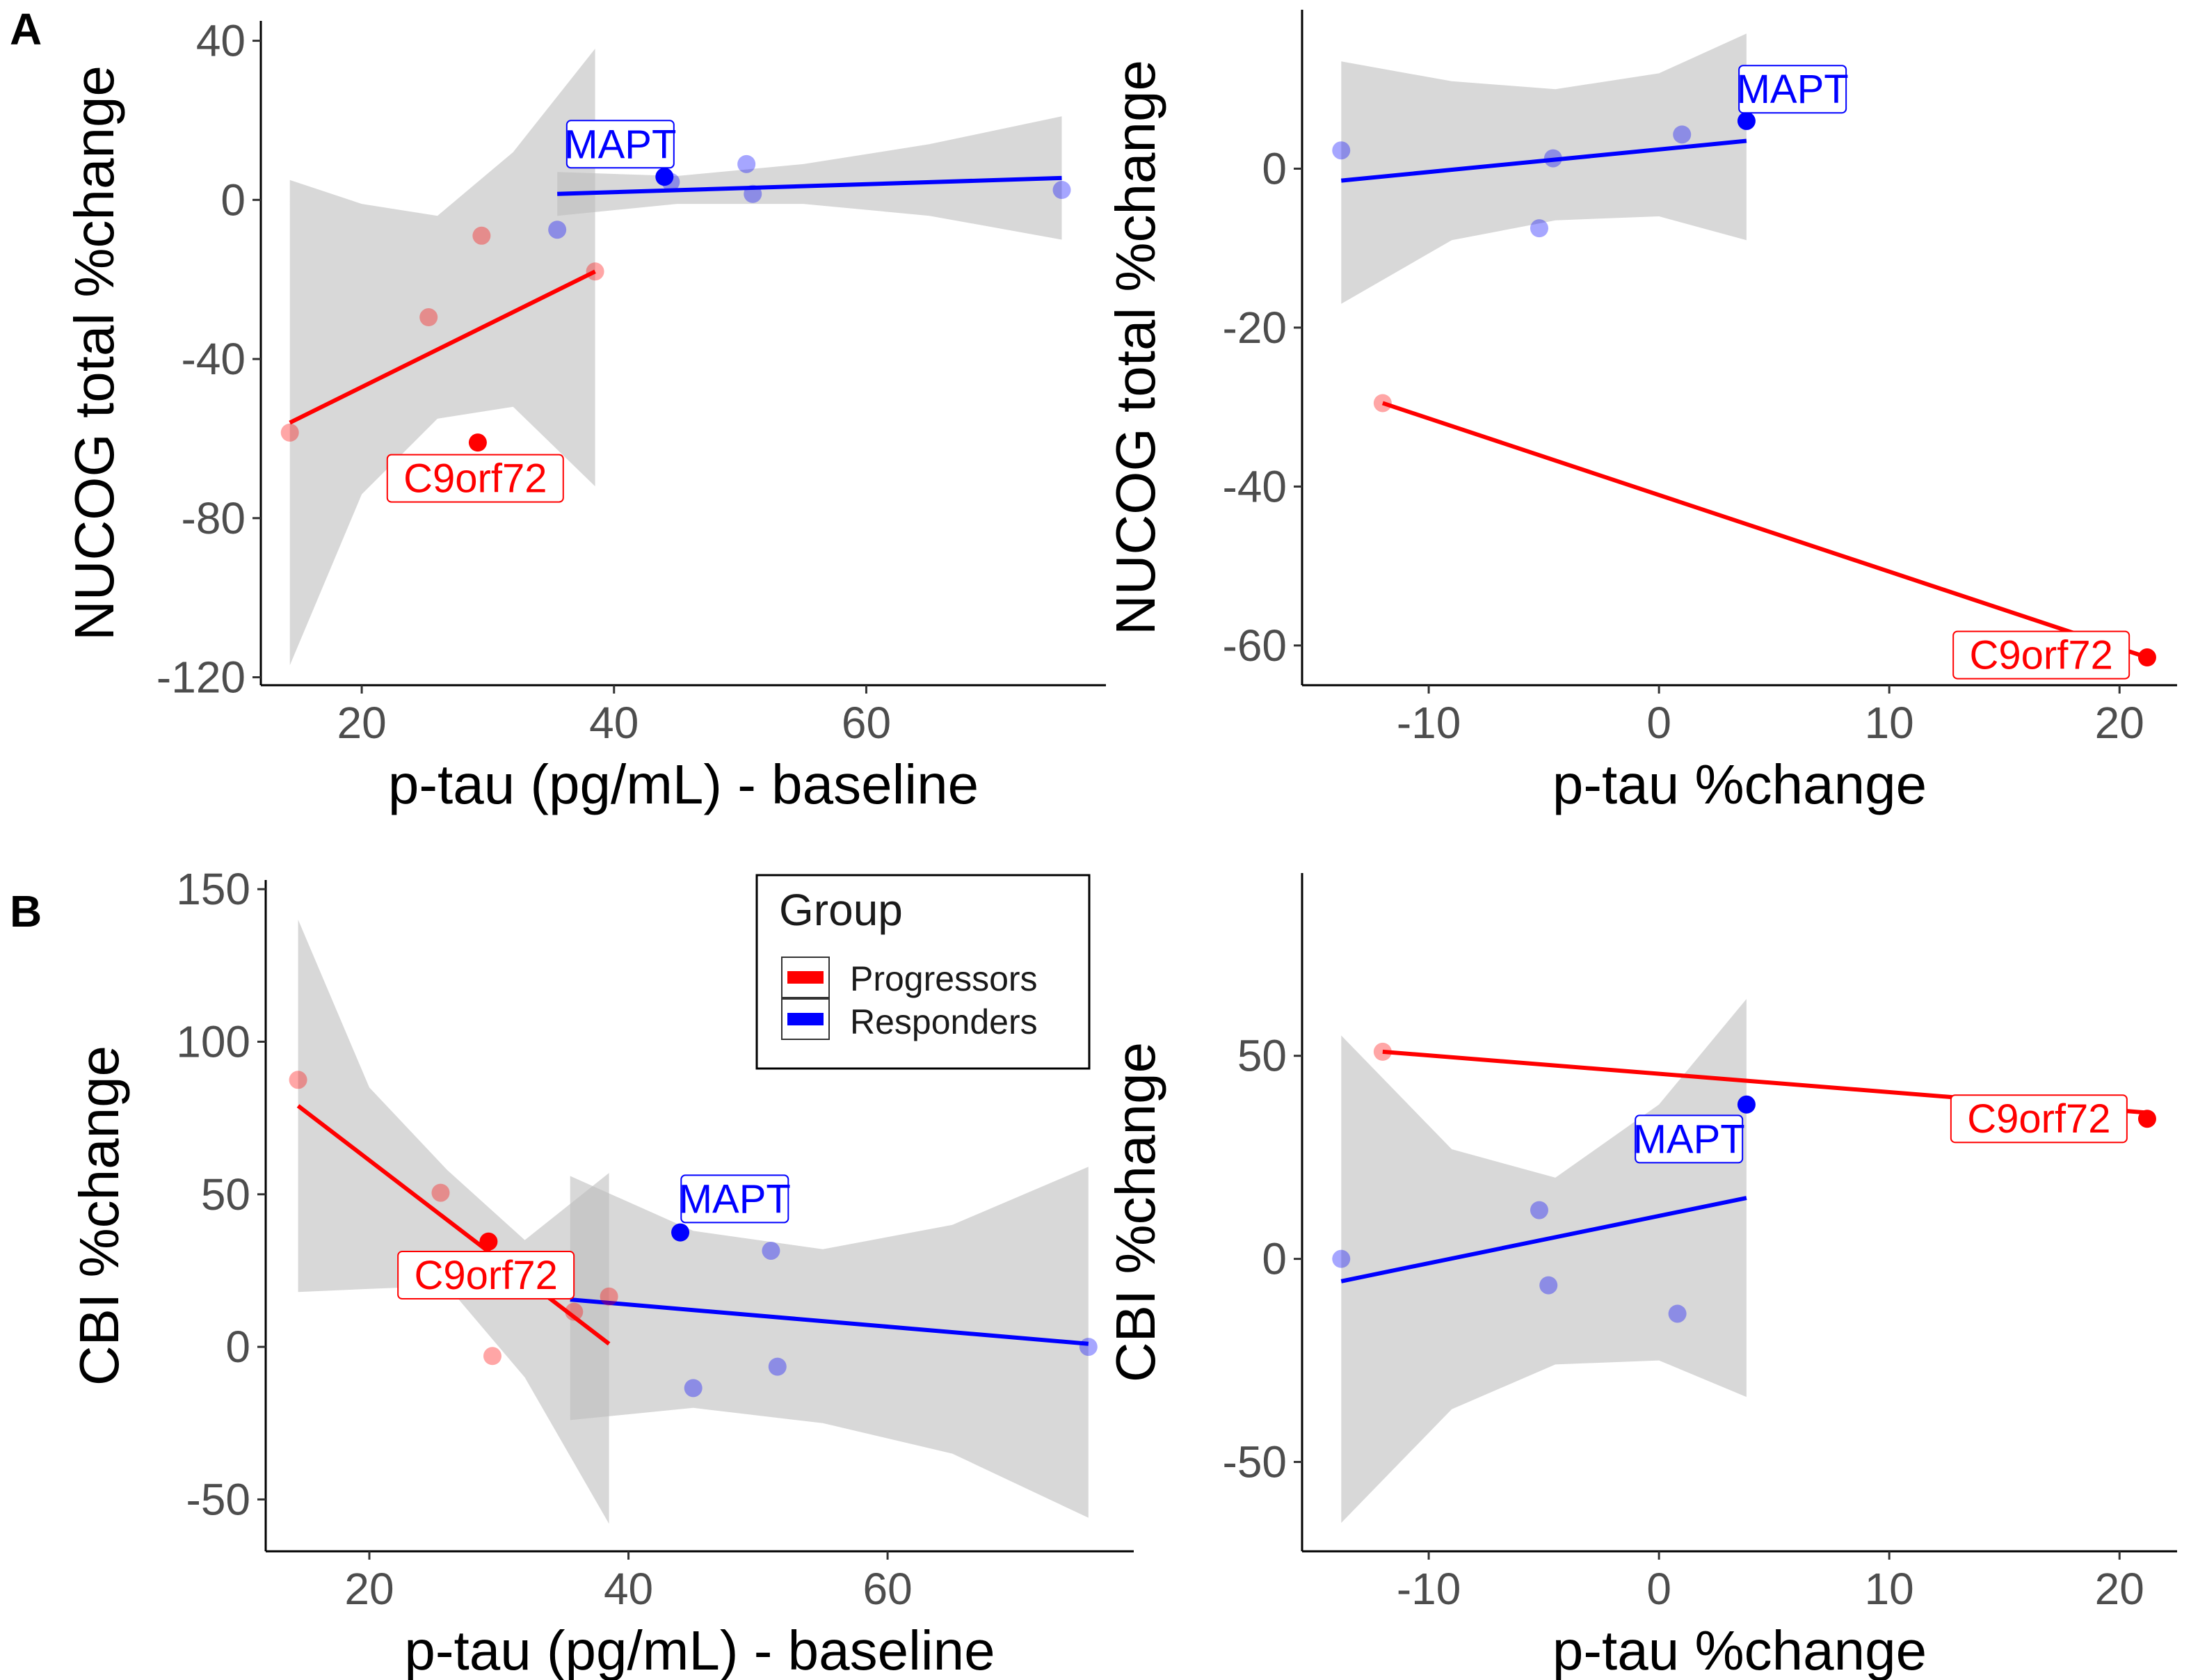  I want to click on y-tick-label: -80, so click(214, 518).